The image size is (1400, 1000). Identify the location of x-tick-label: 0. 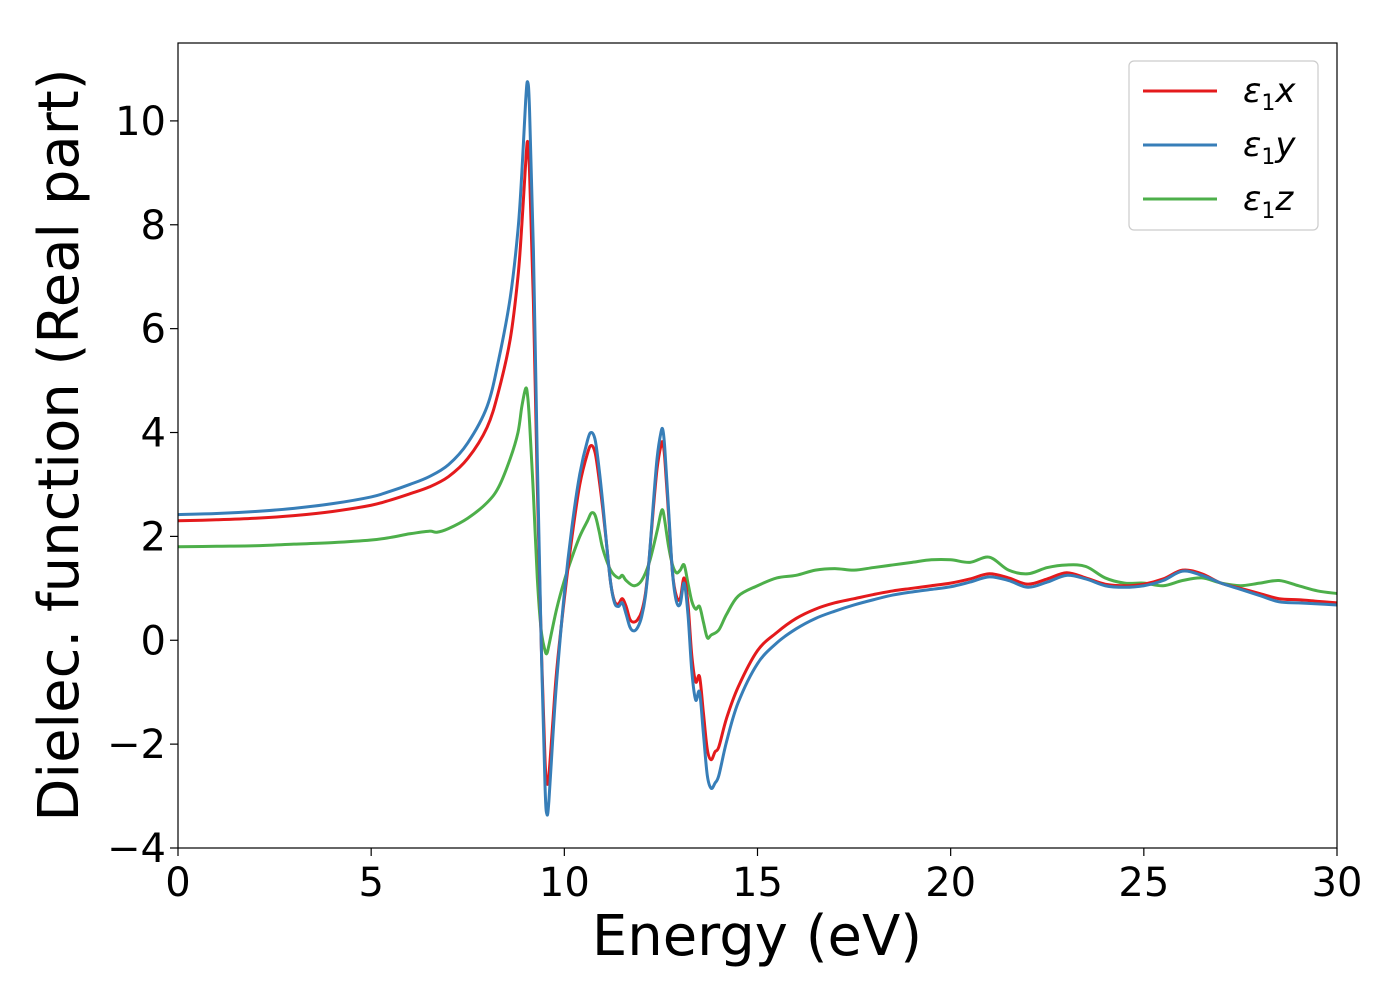
(177, 883).